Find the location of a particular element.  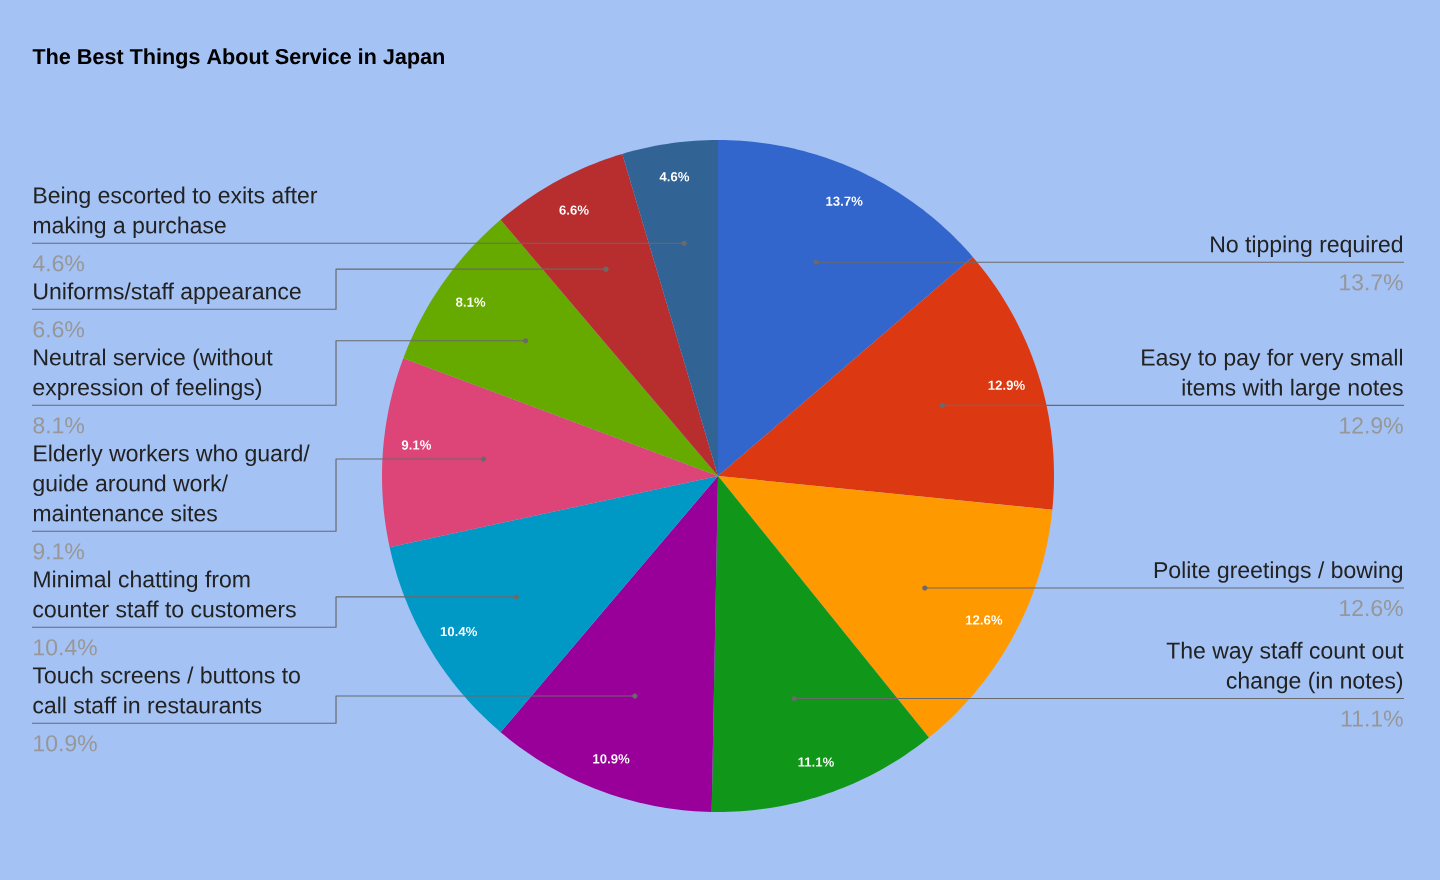

slice-label: Polite greetings / bowing is located at coordinates (1278, 572).